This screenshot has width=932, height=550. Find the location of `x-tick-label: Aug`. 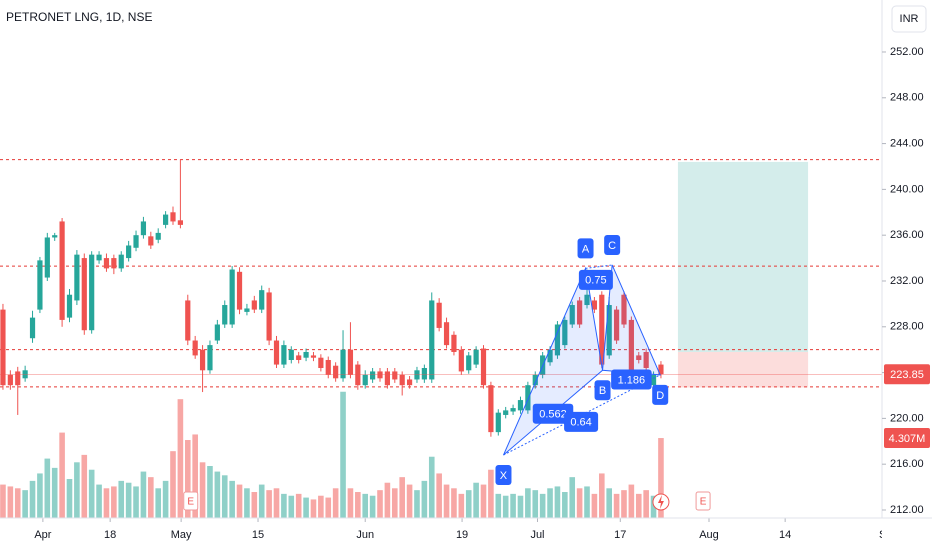

x-tick-label: Aug is located at coordinates (709, 535).